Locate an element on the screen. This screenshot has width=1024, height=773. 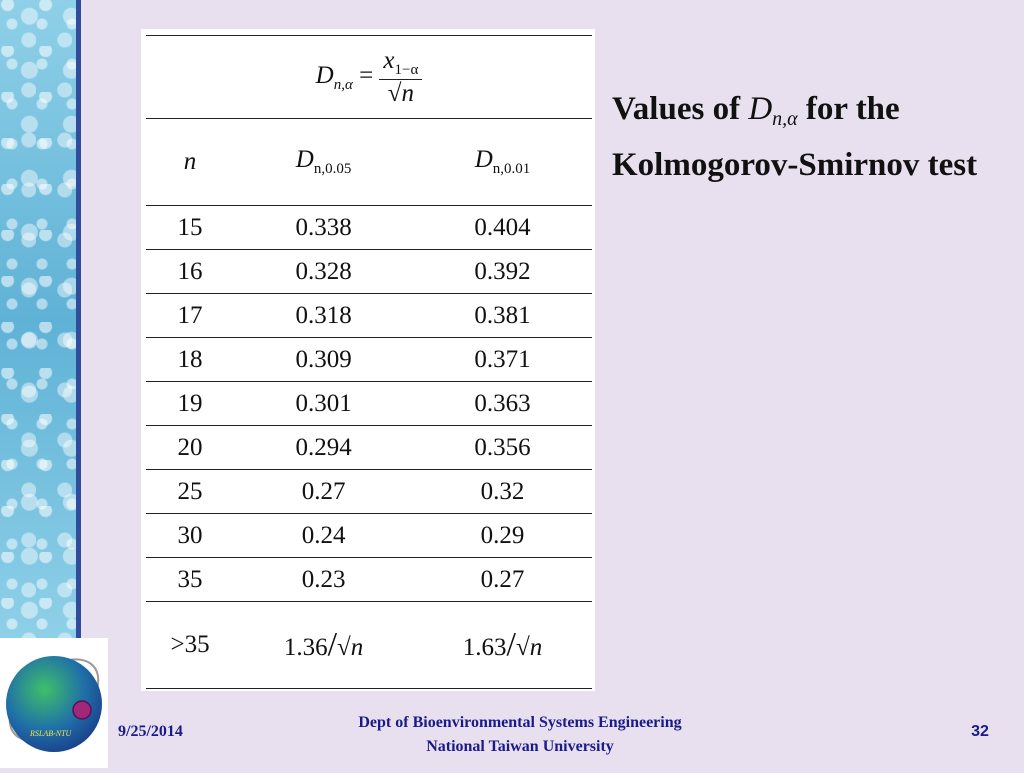
table-row: 16 0.328 0.392 is located at coordinates (369, 271).